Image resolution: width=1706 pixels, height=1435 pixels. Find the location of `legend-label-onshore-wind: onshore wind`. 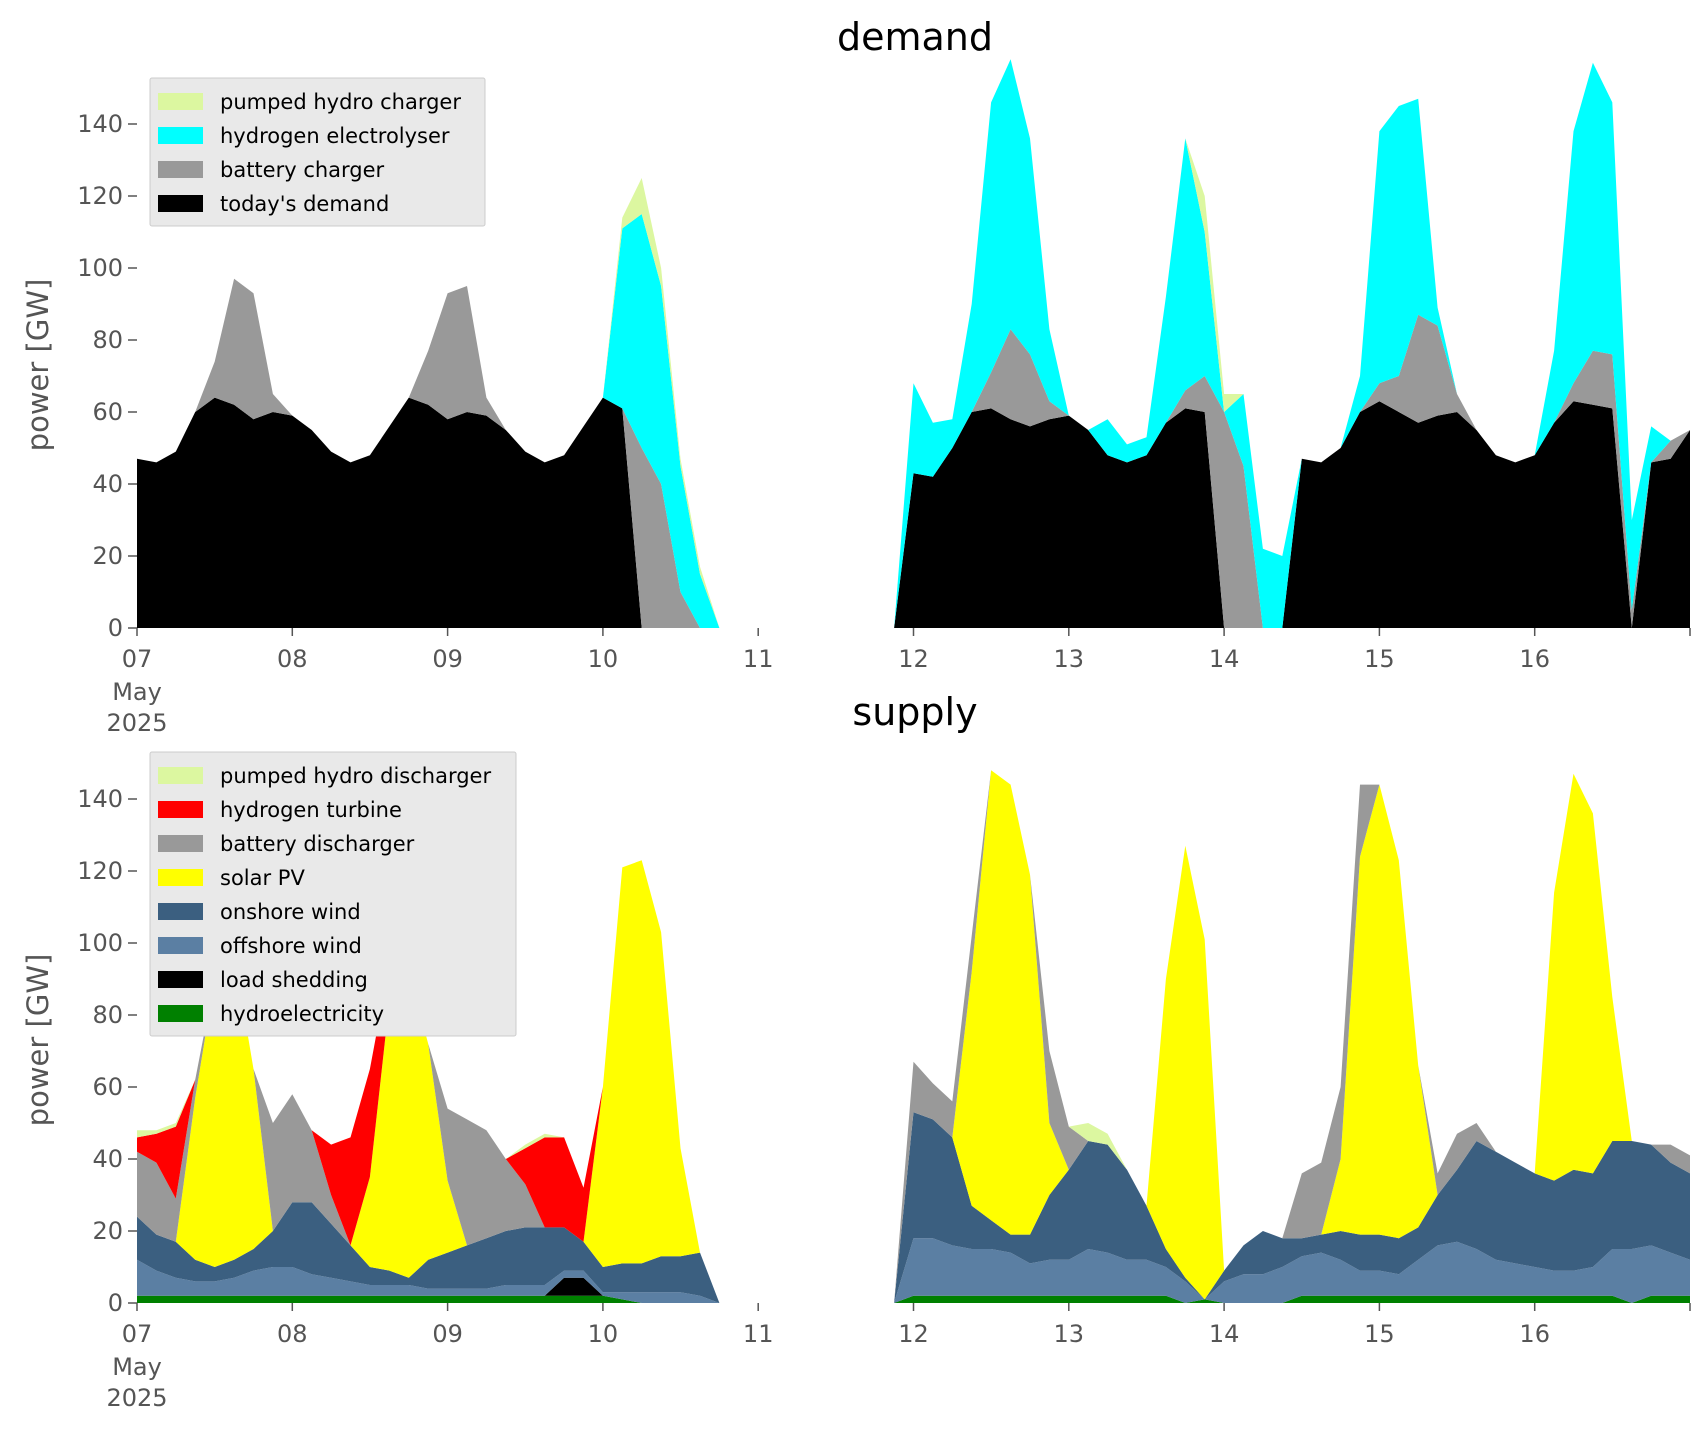

legend-label-onshore-wind: onshore wind is located at coordinates (290, 912).